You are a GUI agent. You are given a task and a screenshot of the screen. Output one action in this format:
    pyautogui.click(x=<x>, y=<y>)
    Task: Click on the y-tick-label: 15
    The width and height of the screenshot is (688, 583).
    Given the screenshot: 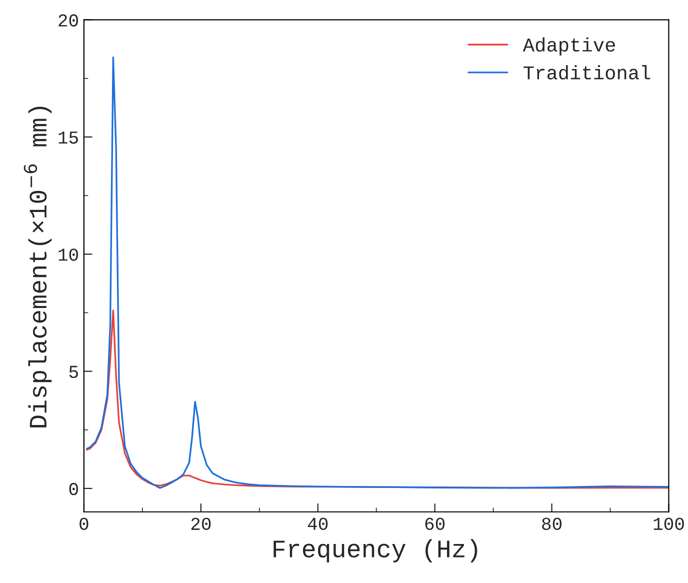 What is the action you would take?
    pyautogui.click(x=68, y=138)
    